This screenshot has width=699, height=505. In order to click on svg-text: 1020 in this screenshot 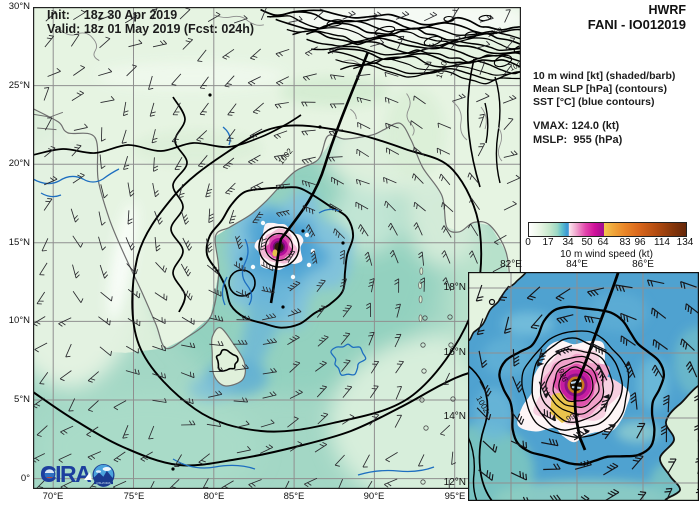, I will do `click(494, 33)`.